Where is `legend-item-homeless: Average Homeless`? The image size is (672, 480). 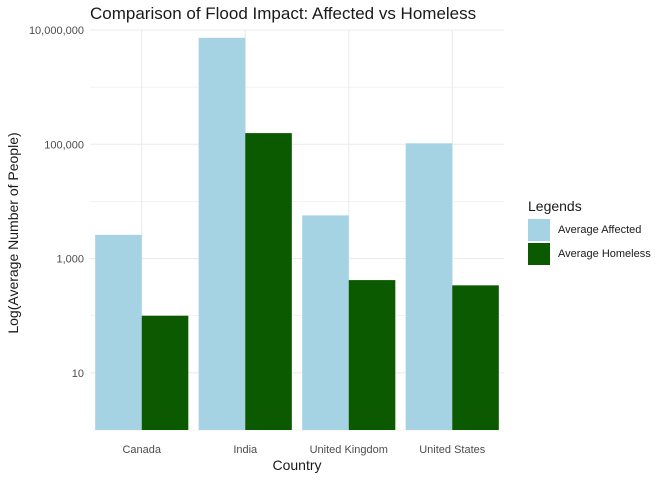
legend-item-homeless: Average Homeless is located at coordinates (589, 254).